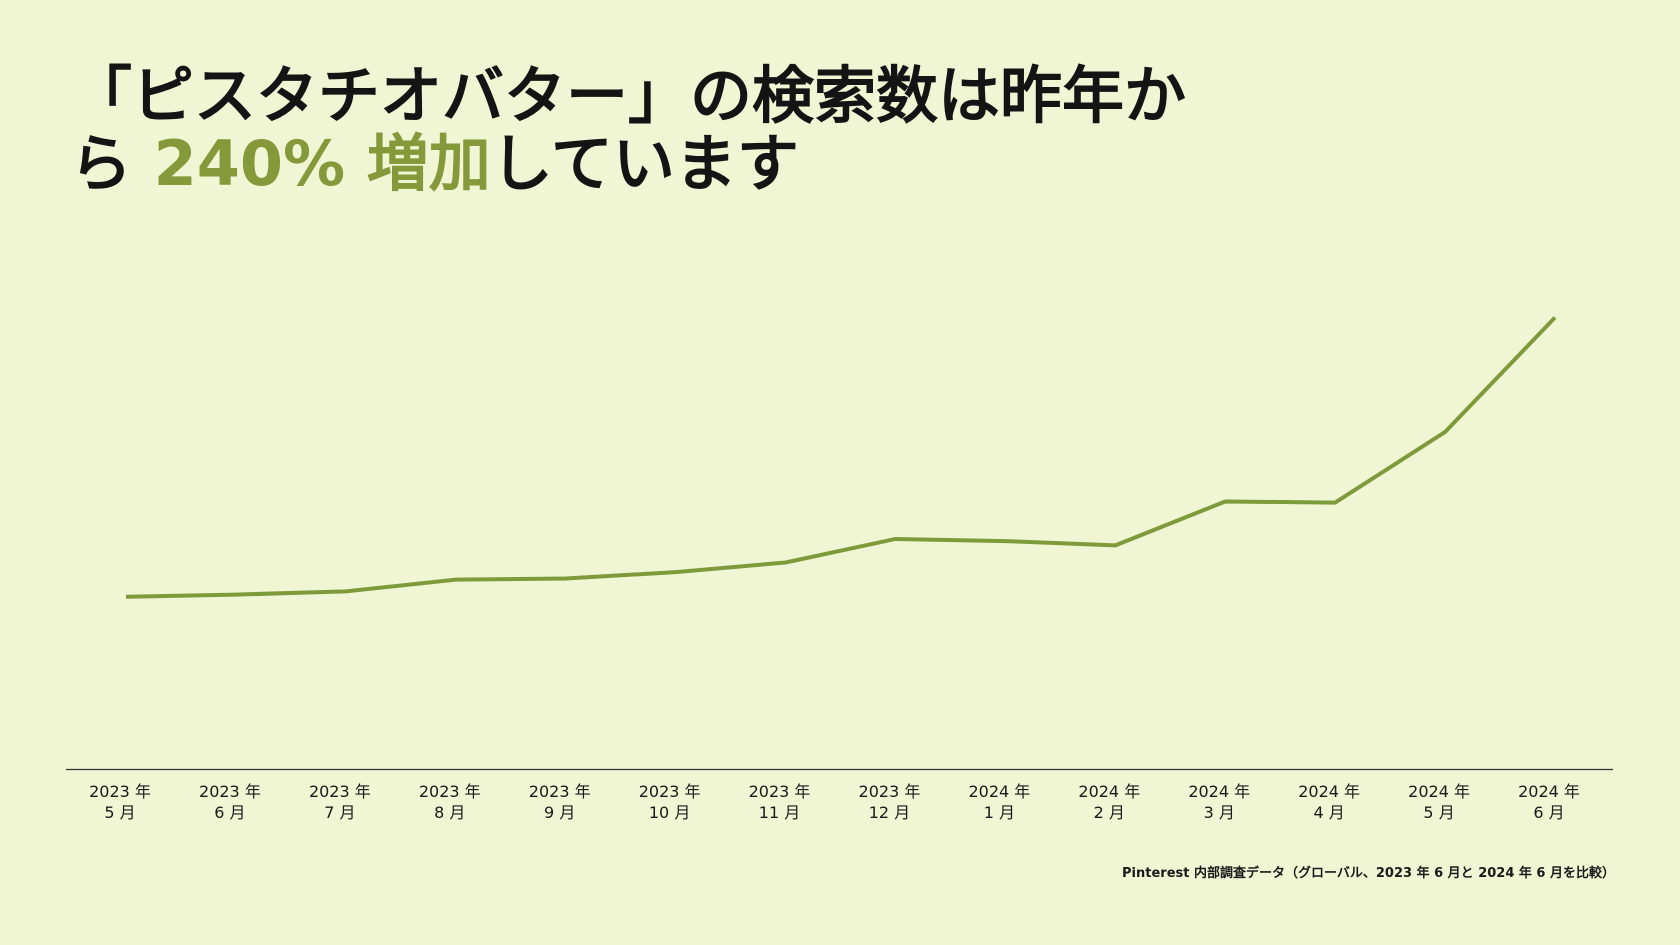 The image size is (1680, 945). Describe the element at coordinates (1439, 802) in the screenshot. I see `x-tick-label: 2024 年 5 月` at that location.